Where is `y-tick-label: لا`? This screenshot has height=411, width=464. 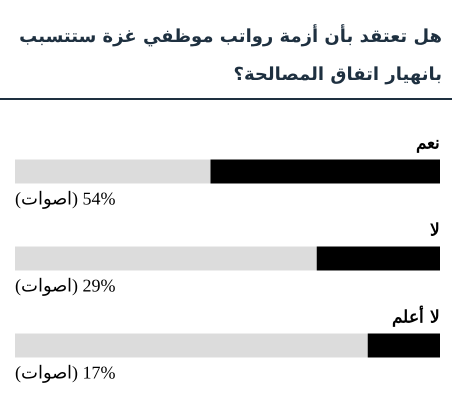 y-tick-label: لا is located at coordinates (435, 230).